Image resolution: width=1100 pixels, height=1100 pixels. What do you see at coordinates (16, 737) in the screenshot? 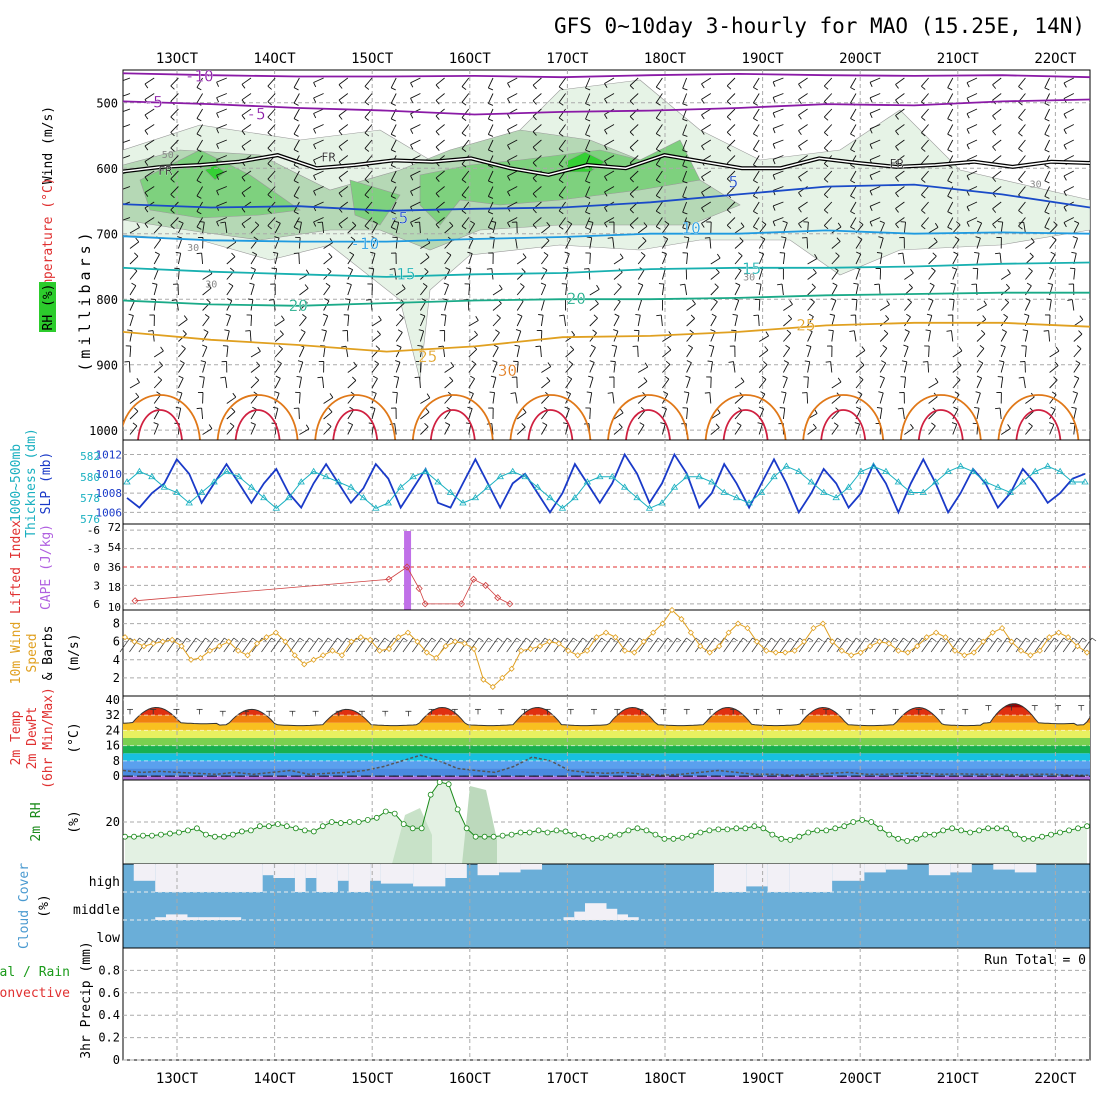
I see `temp2m-label-1: 2m Temp` at bounding box center [16, 737].